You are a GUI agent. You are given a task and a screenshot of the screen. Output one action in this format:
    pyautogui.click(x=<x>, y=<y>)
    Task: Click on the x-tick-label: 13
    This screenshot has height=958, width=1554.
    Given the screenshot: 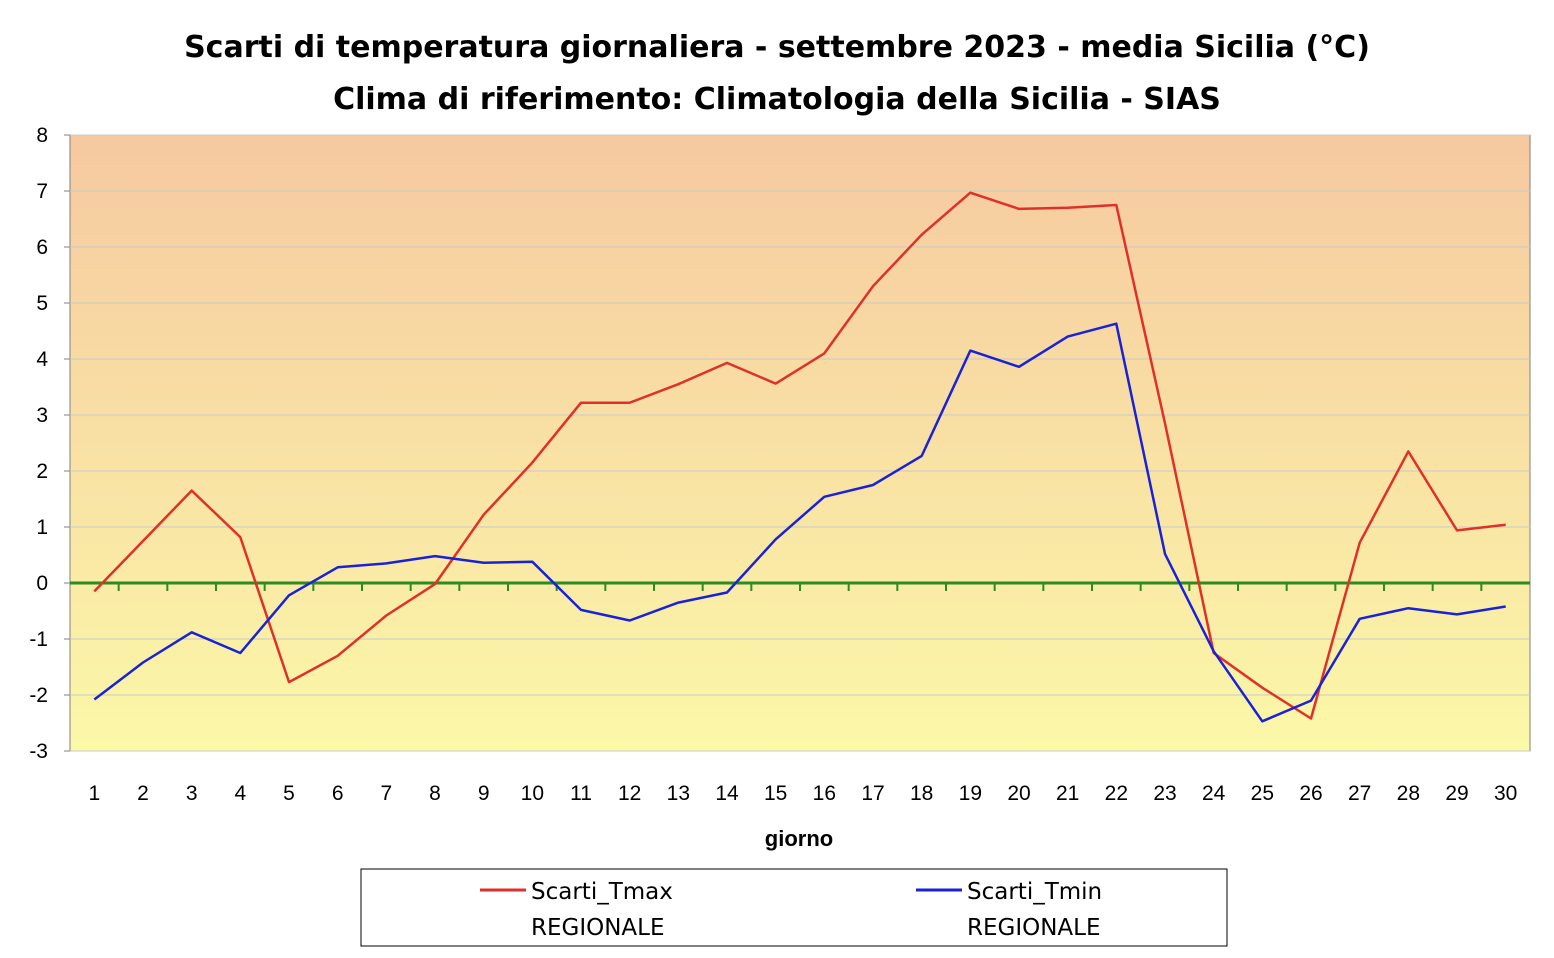 What is the action you would take?
    pyautogui.click(x=678, y=793)
    